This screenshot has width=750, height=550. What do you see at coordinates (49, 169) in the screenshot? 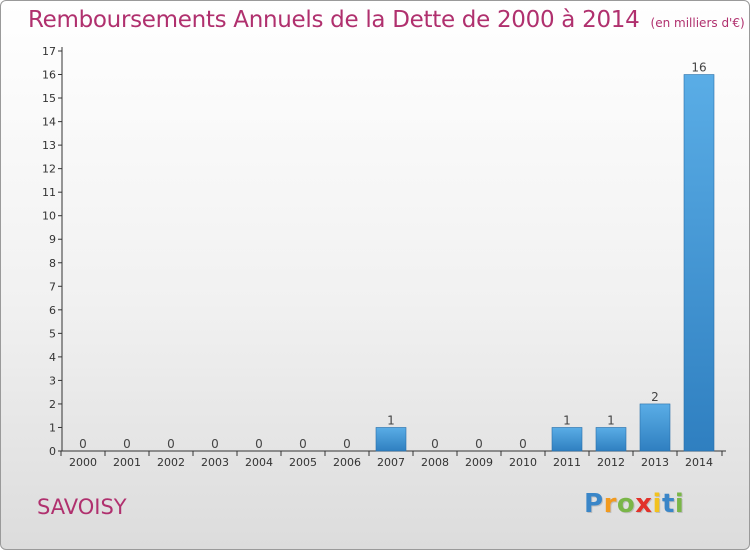
I see `y-tick-label: 12` at bounding box center [49, 169].